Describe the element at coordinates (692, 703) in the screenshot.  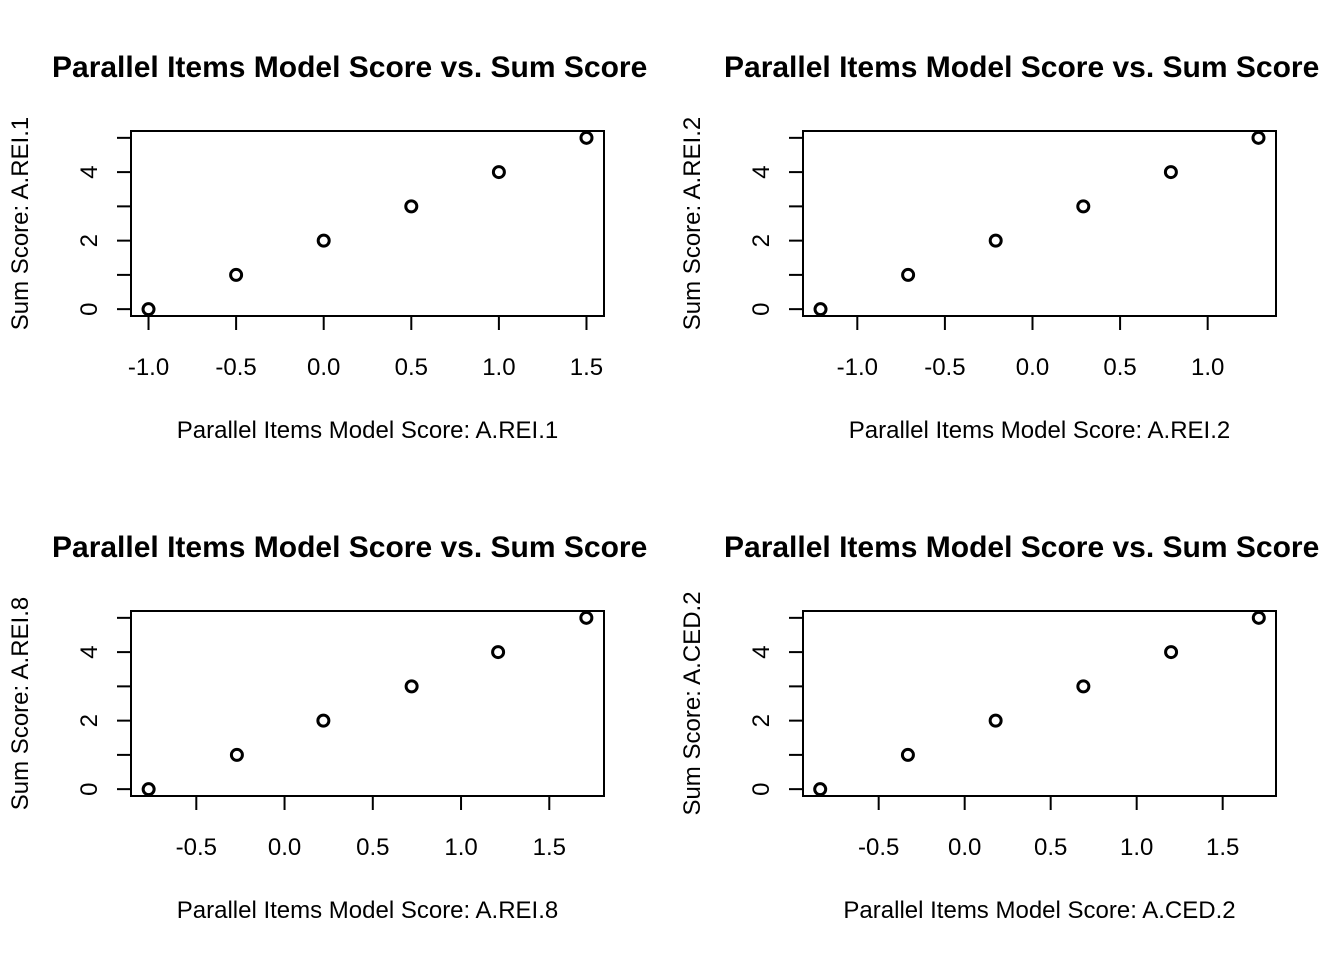
I see `y-axis-label: Sum Score: A.CED.2` at that location.